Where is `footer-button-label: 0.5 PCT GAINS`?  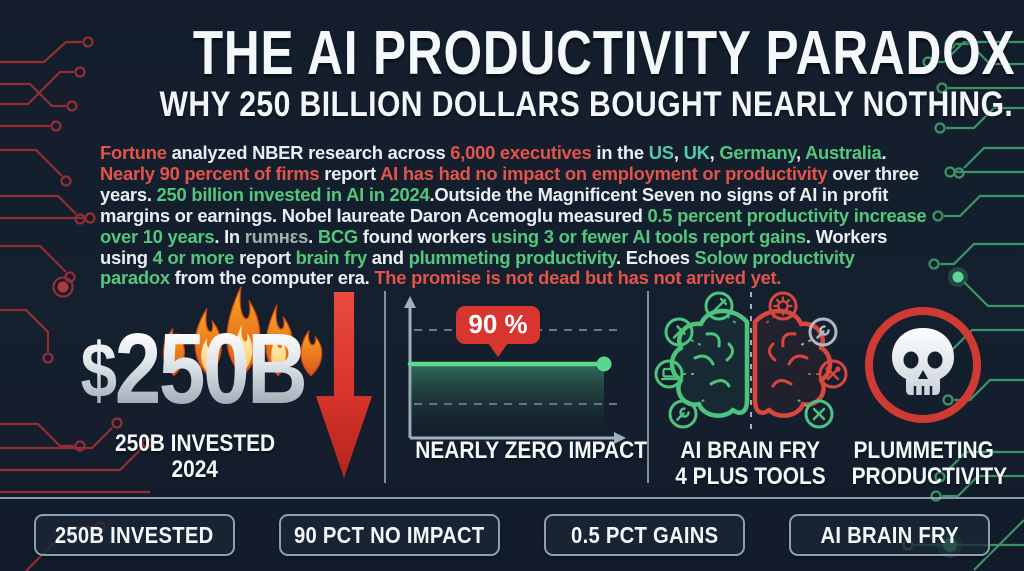 footer-button-label: 0.5 PCT GAINS is located at coordinates (644, 534).